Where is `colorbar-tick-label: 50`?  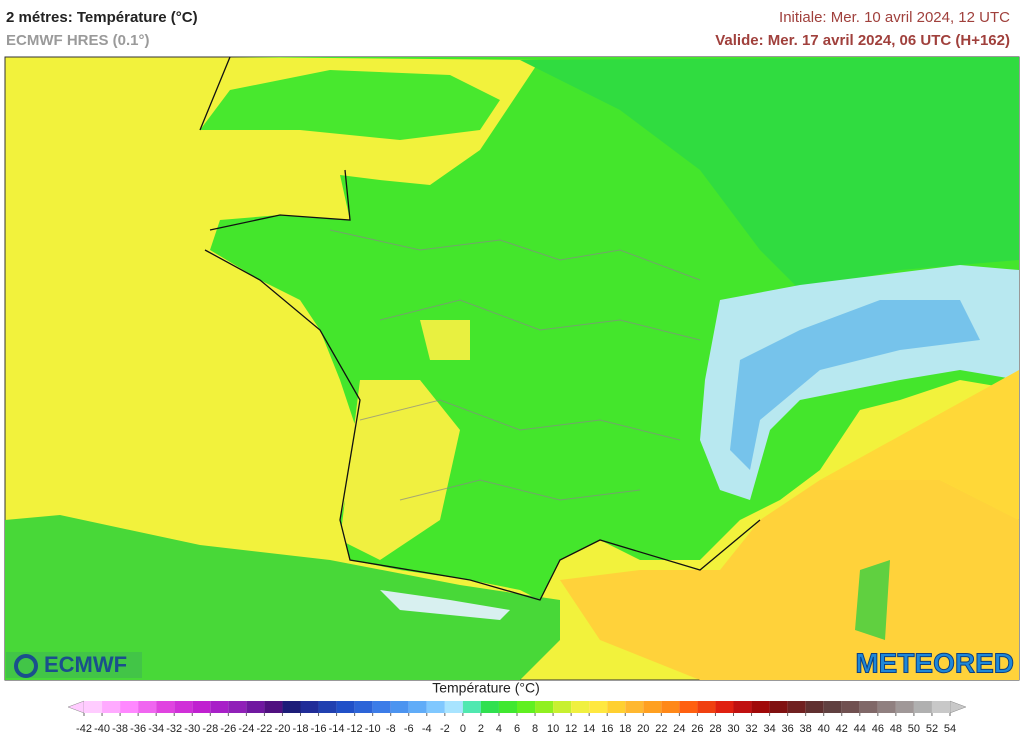 colorbar-tick-label: 50 is located at coordinates (914, 729).